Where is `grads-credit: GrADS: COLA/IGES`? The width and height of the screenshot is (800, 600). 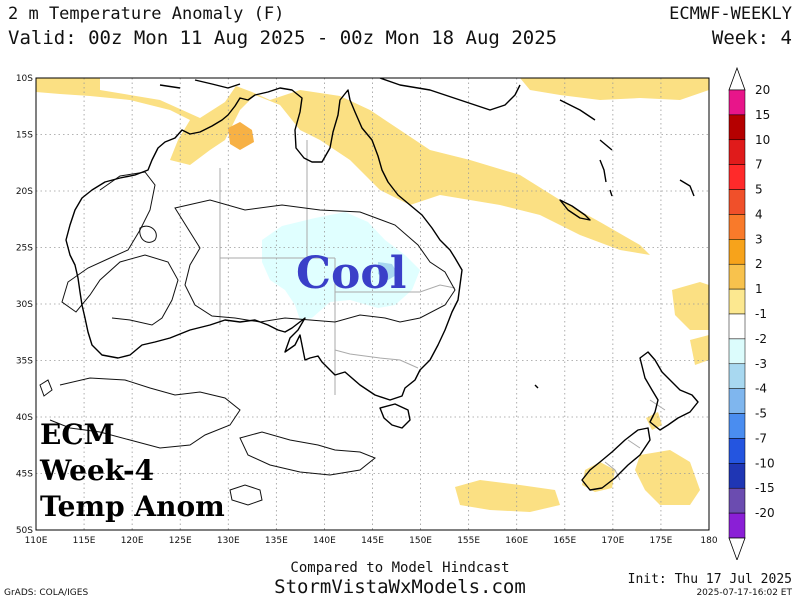 grads-credit: GrADS: COLA/IGES is located at coordinates (46, 593).